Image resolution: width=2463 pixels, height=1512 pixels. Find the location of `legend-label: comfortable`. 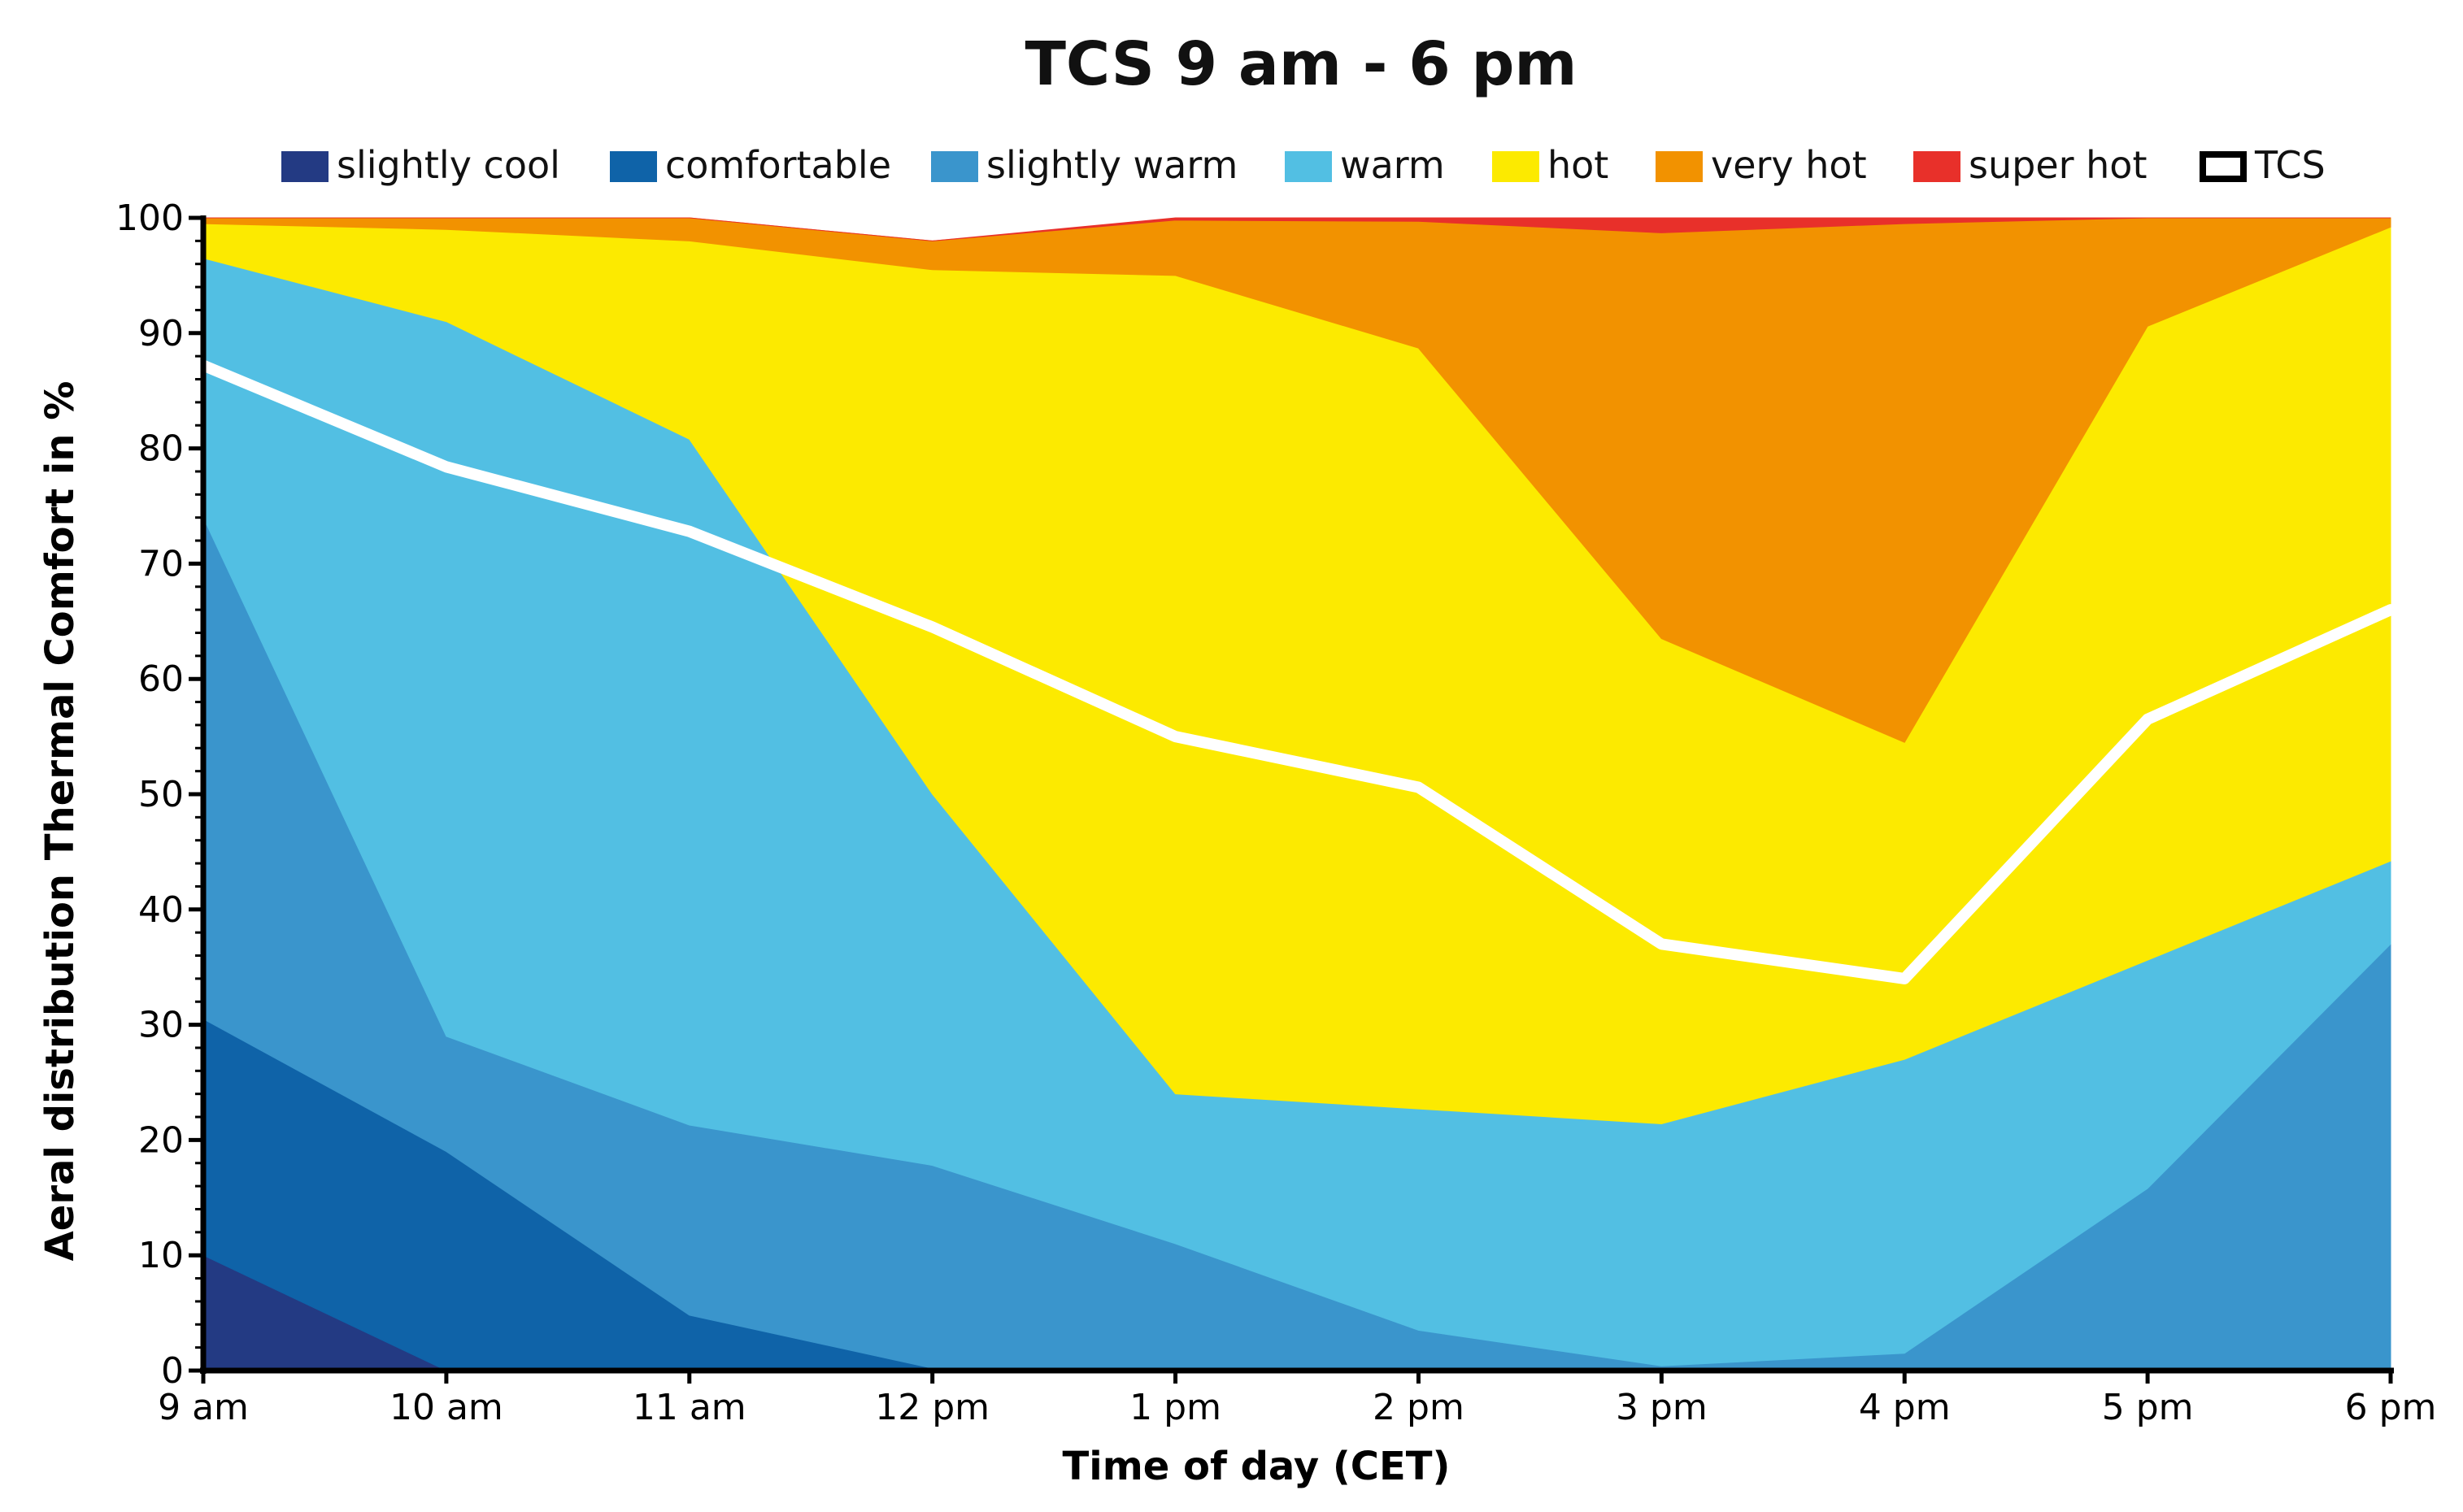

legend-label: comfortable is located at coordinates (778, 165).